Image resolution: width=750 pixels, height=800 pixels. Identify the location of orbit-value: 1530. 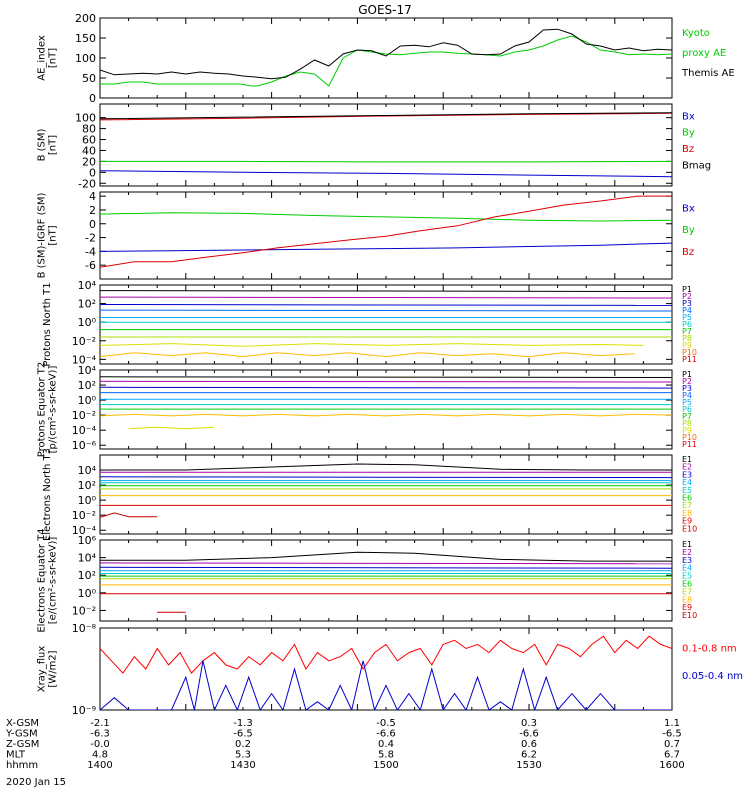
(528, 765).